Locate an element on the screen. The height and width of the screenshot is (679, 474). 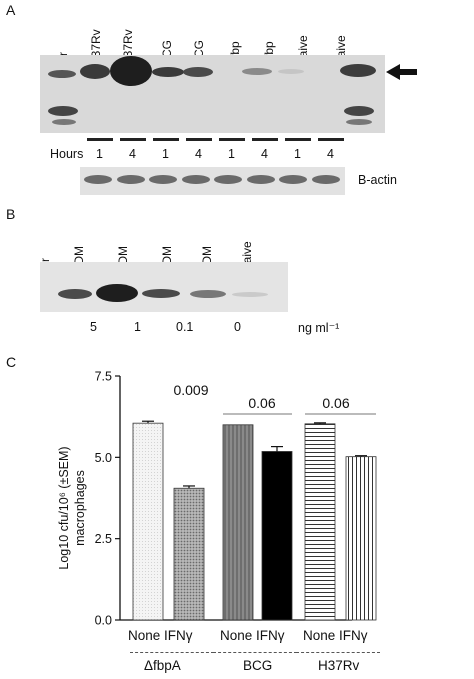
hours-label: Hours is located at coordinates (67, 154).